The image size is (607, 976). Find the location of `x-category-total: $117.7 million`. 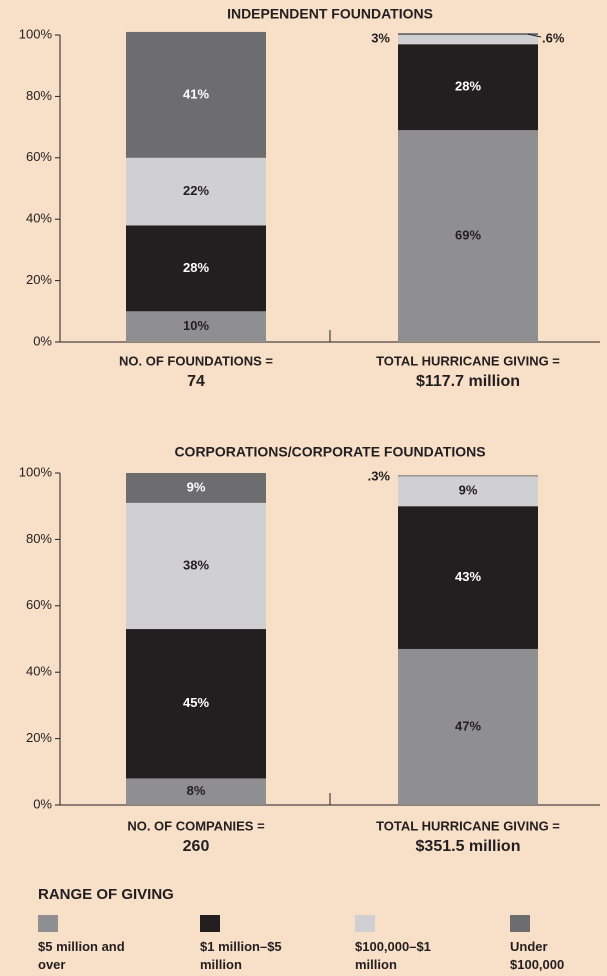

x-category-total: $117.7 million is located at coordinates (468, 381).